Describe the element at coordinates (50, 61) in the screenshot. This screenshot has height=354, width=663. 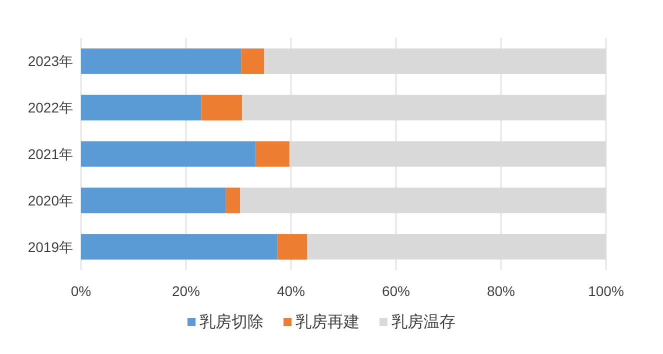
I see `y-tick-label: 2023年` at that location.